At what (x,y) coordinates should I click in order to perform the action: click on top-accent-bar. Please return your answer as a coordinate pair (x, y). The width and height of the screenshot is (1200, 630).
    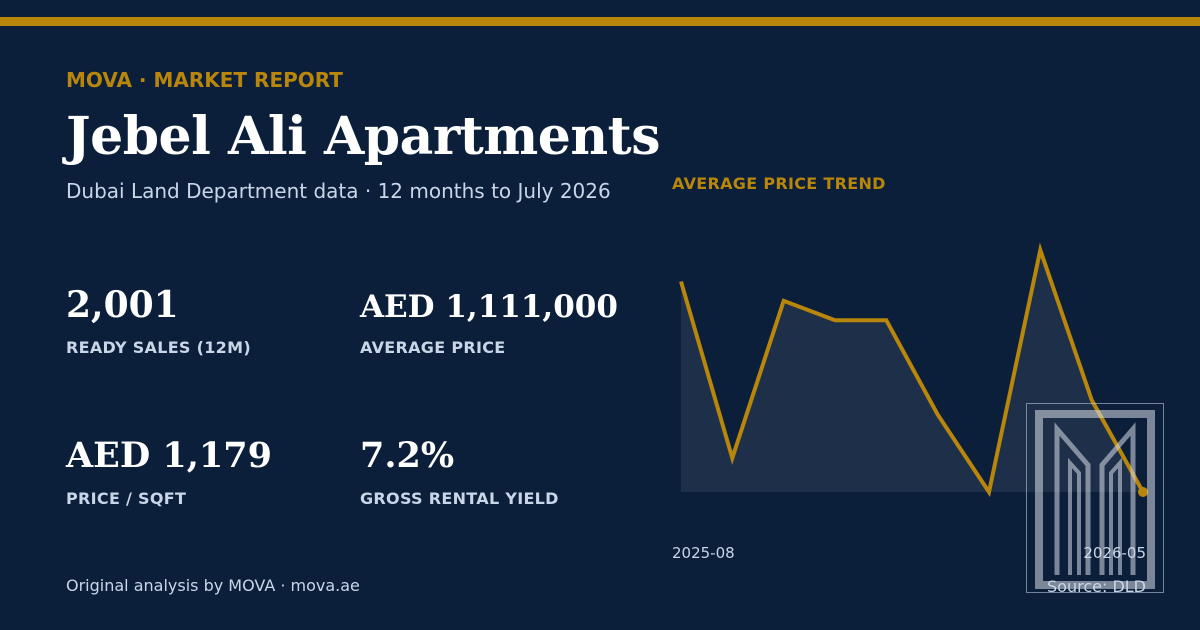
    Looking at the image, I should click on (600, 21).